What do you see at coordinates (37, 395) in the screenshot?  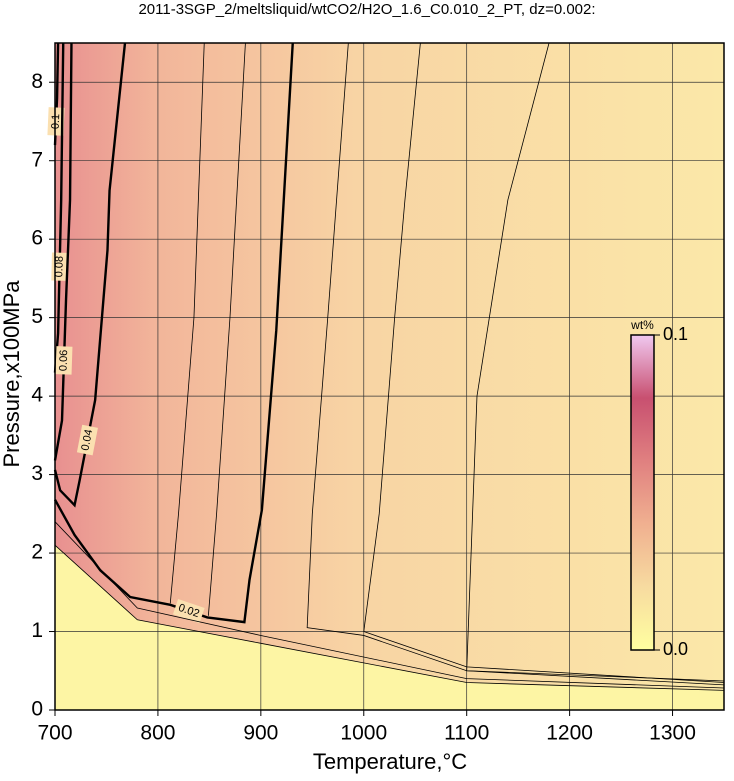 I see `y-tick-label: 4` at bounding box center [37, 395].